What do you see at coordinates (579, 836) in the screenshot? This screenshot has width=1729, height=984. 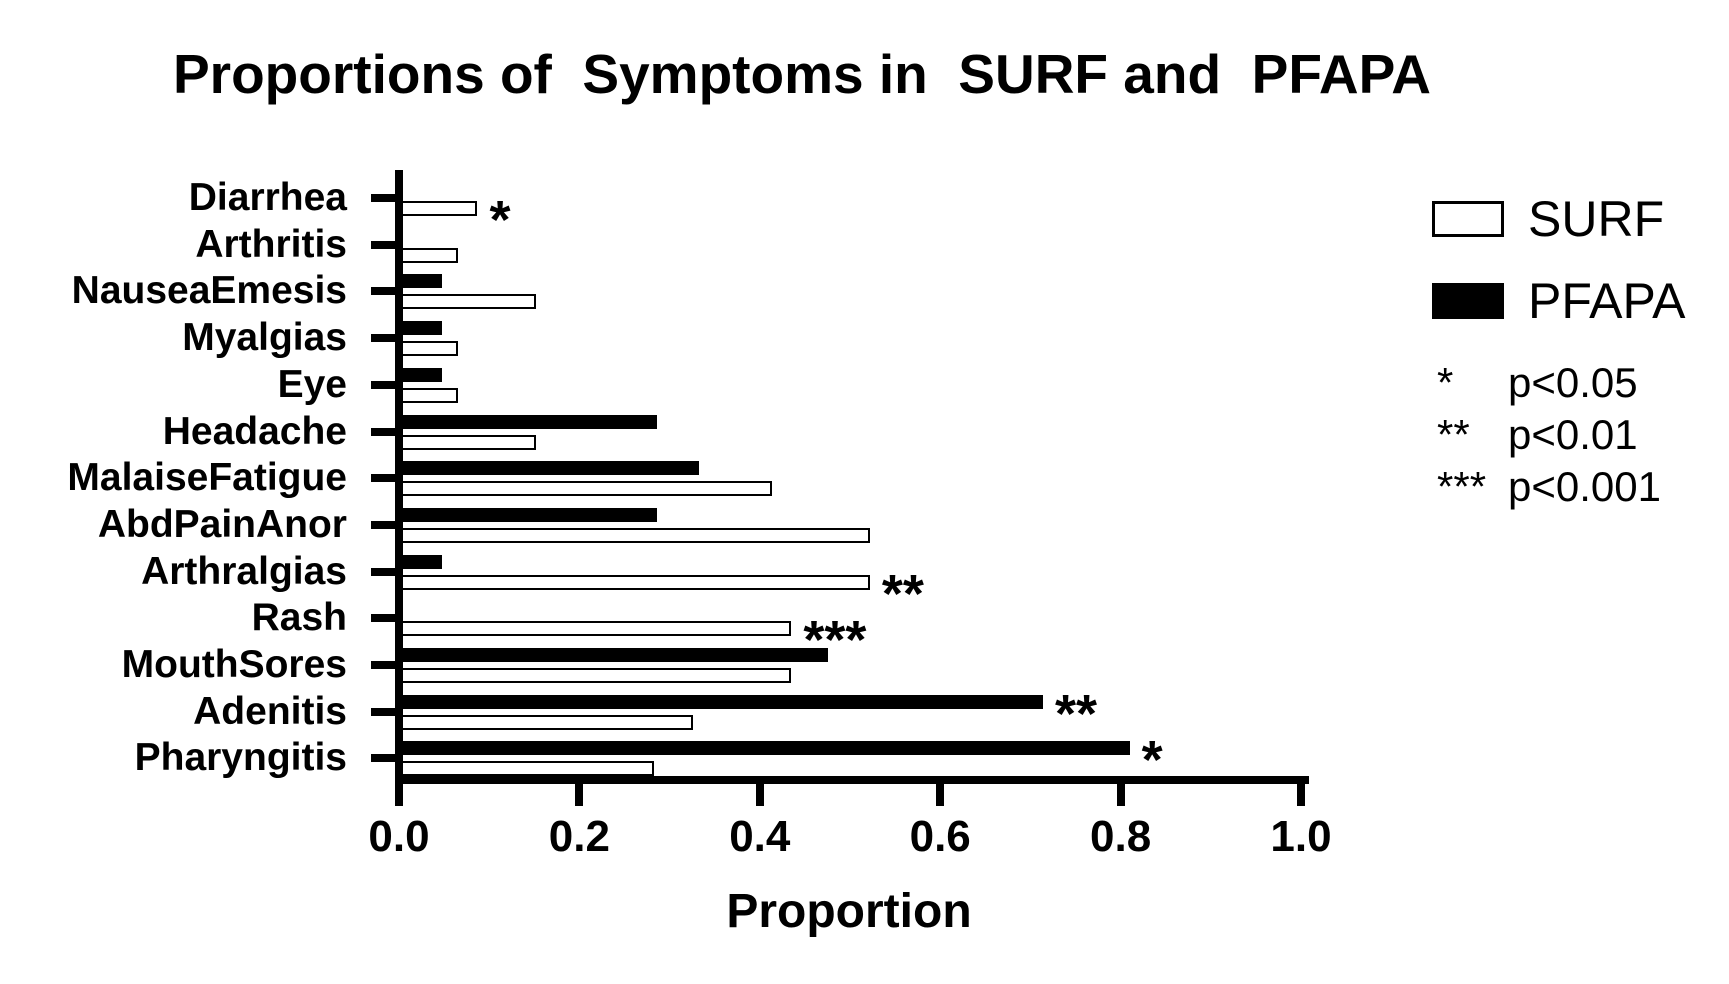 I see `x-tick-label: 0.2` at bounding box center [579, 836].